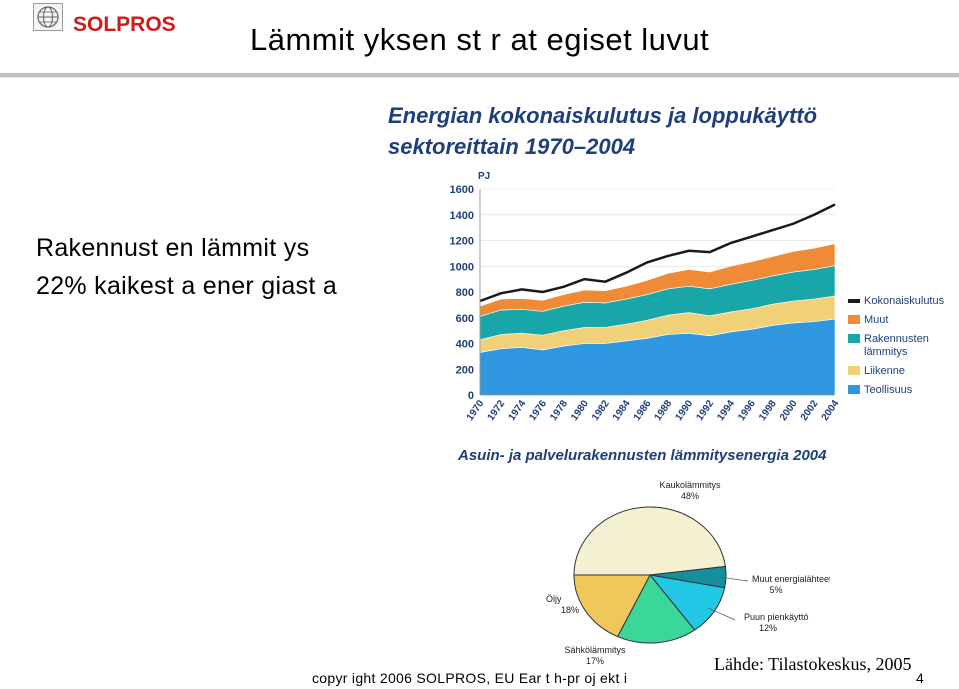  I want to click on page-number: 4, so click(920, 678).